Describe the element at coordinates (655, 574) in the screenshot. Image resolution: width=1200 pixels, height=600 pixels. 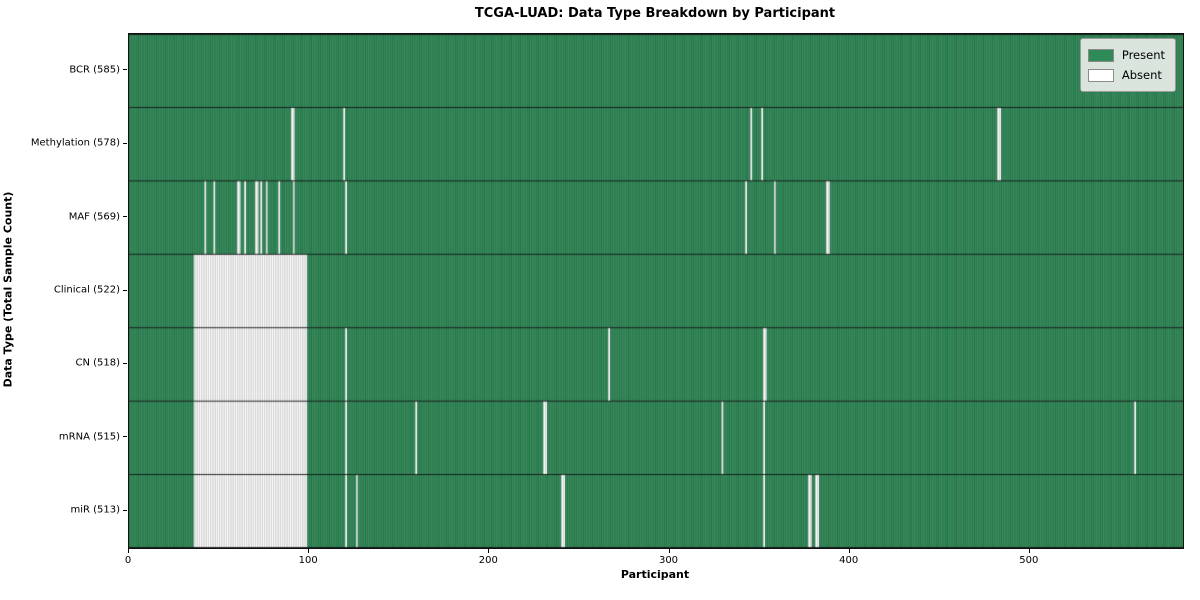
I see `x-axis-label: Participant` at that location.